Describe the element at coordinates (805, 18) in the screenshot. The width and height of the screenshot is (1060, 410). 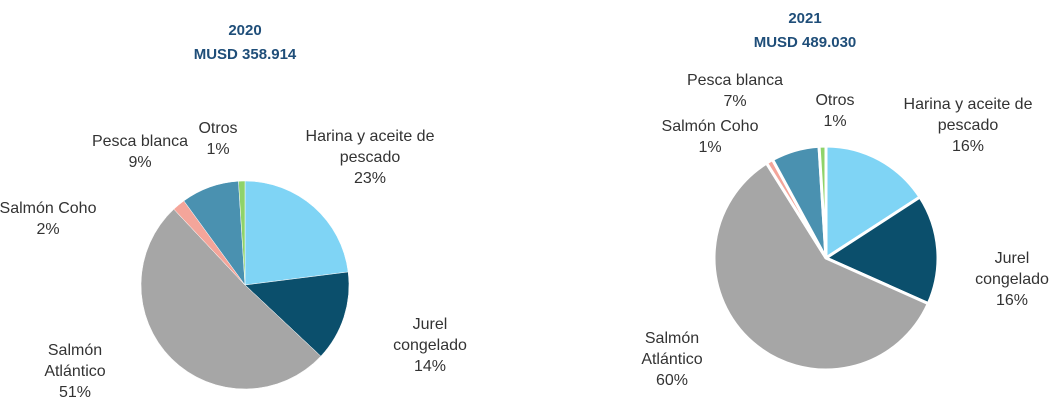
I see `chart-title: 2021` at that location.